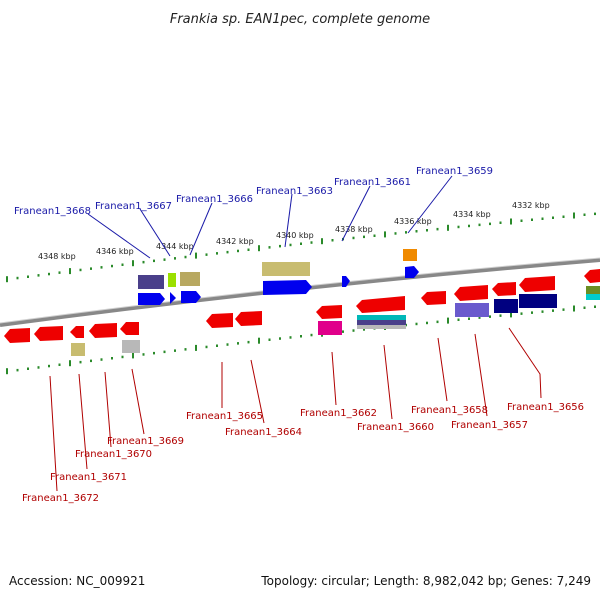 This screenshot has height=600, width=600. Describe the element at coordinates (472, 214) in the screenshot. I see `kbp-label: 4334 kbp` at that location.